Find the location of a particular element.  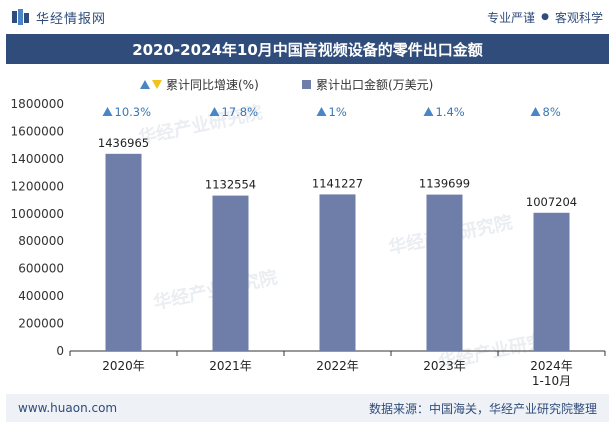

bar-value-label: 1141227 is located at coordinates (337, 183).